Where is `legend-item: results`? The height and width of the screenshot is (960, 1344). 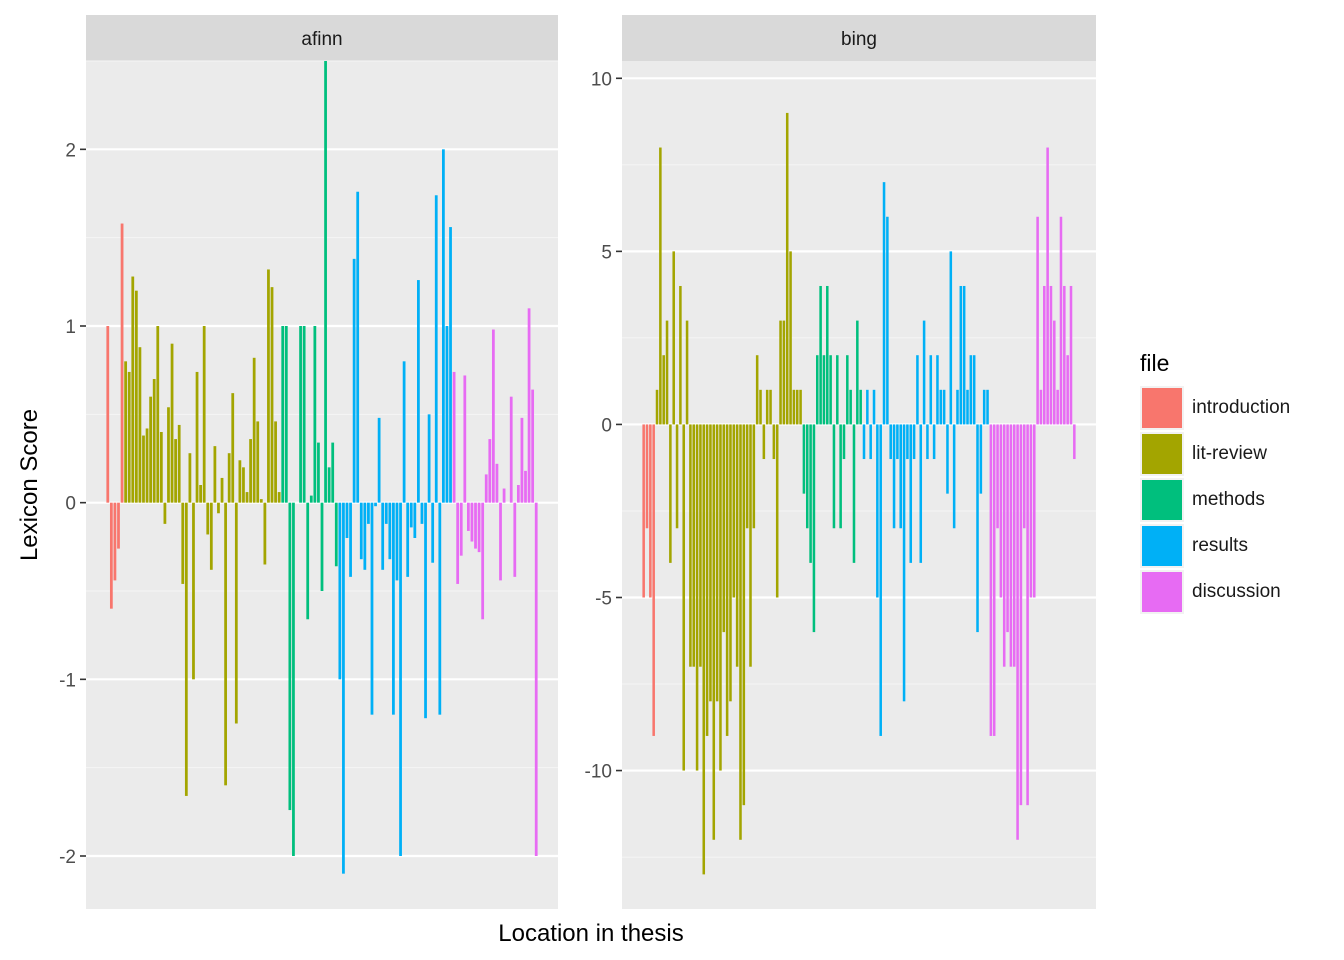
legend-item: results is located at coordinates (1215, 546).